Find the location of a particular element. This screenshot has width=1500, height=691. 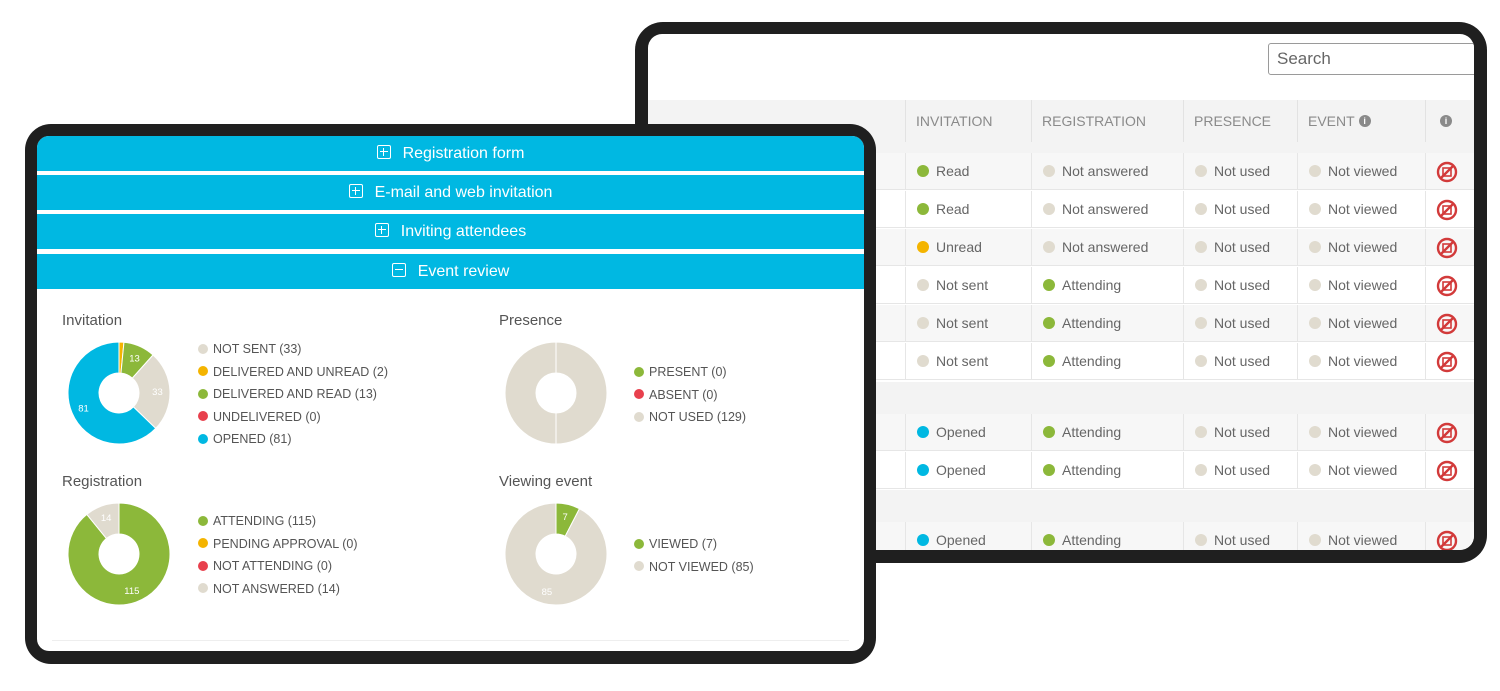

presence-legend: PRESENT (0) ABSENT (0) NOT USED (129) is located at coordinates (690, 395).